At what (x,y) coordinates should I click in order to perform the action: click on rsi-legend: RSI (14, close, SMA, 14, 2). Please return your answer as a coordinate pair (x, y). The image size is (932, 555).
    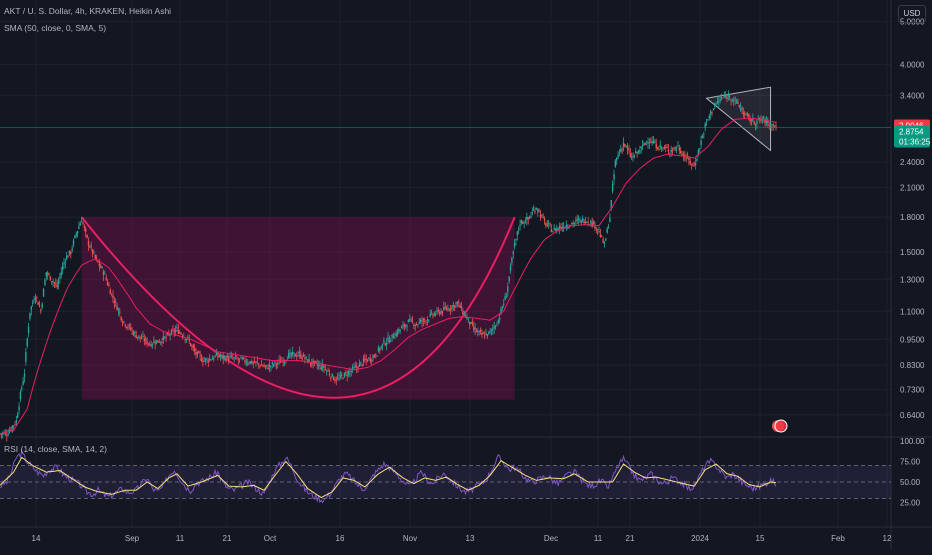
    Looking at the image, I should click on (55, 449).